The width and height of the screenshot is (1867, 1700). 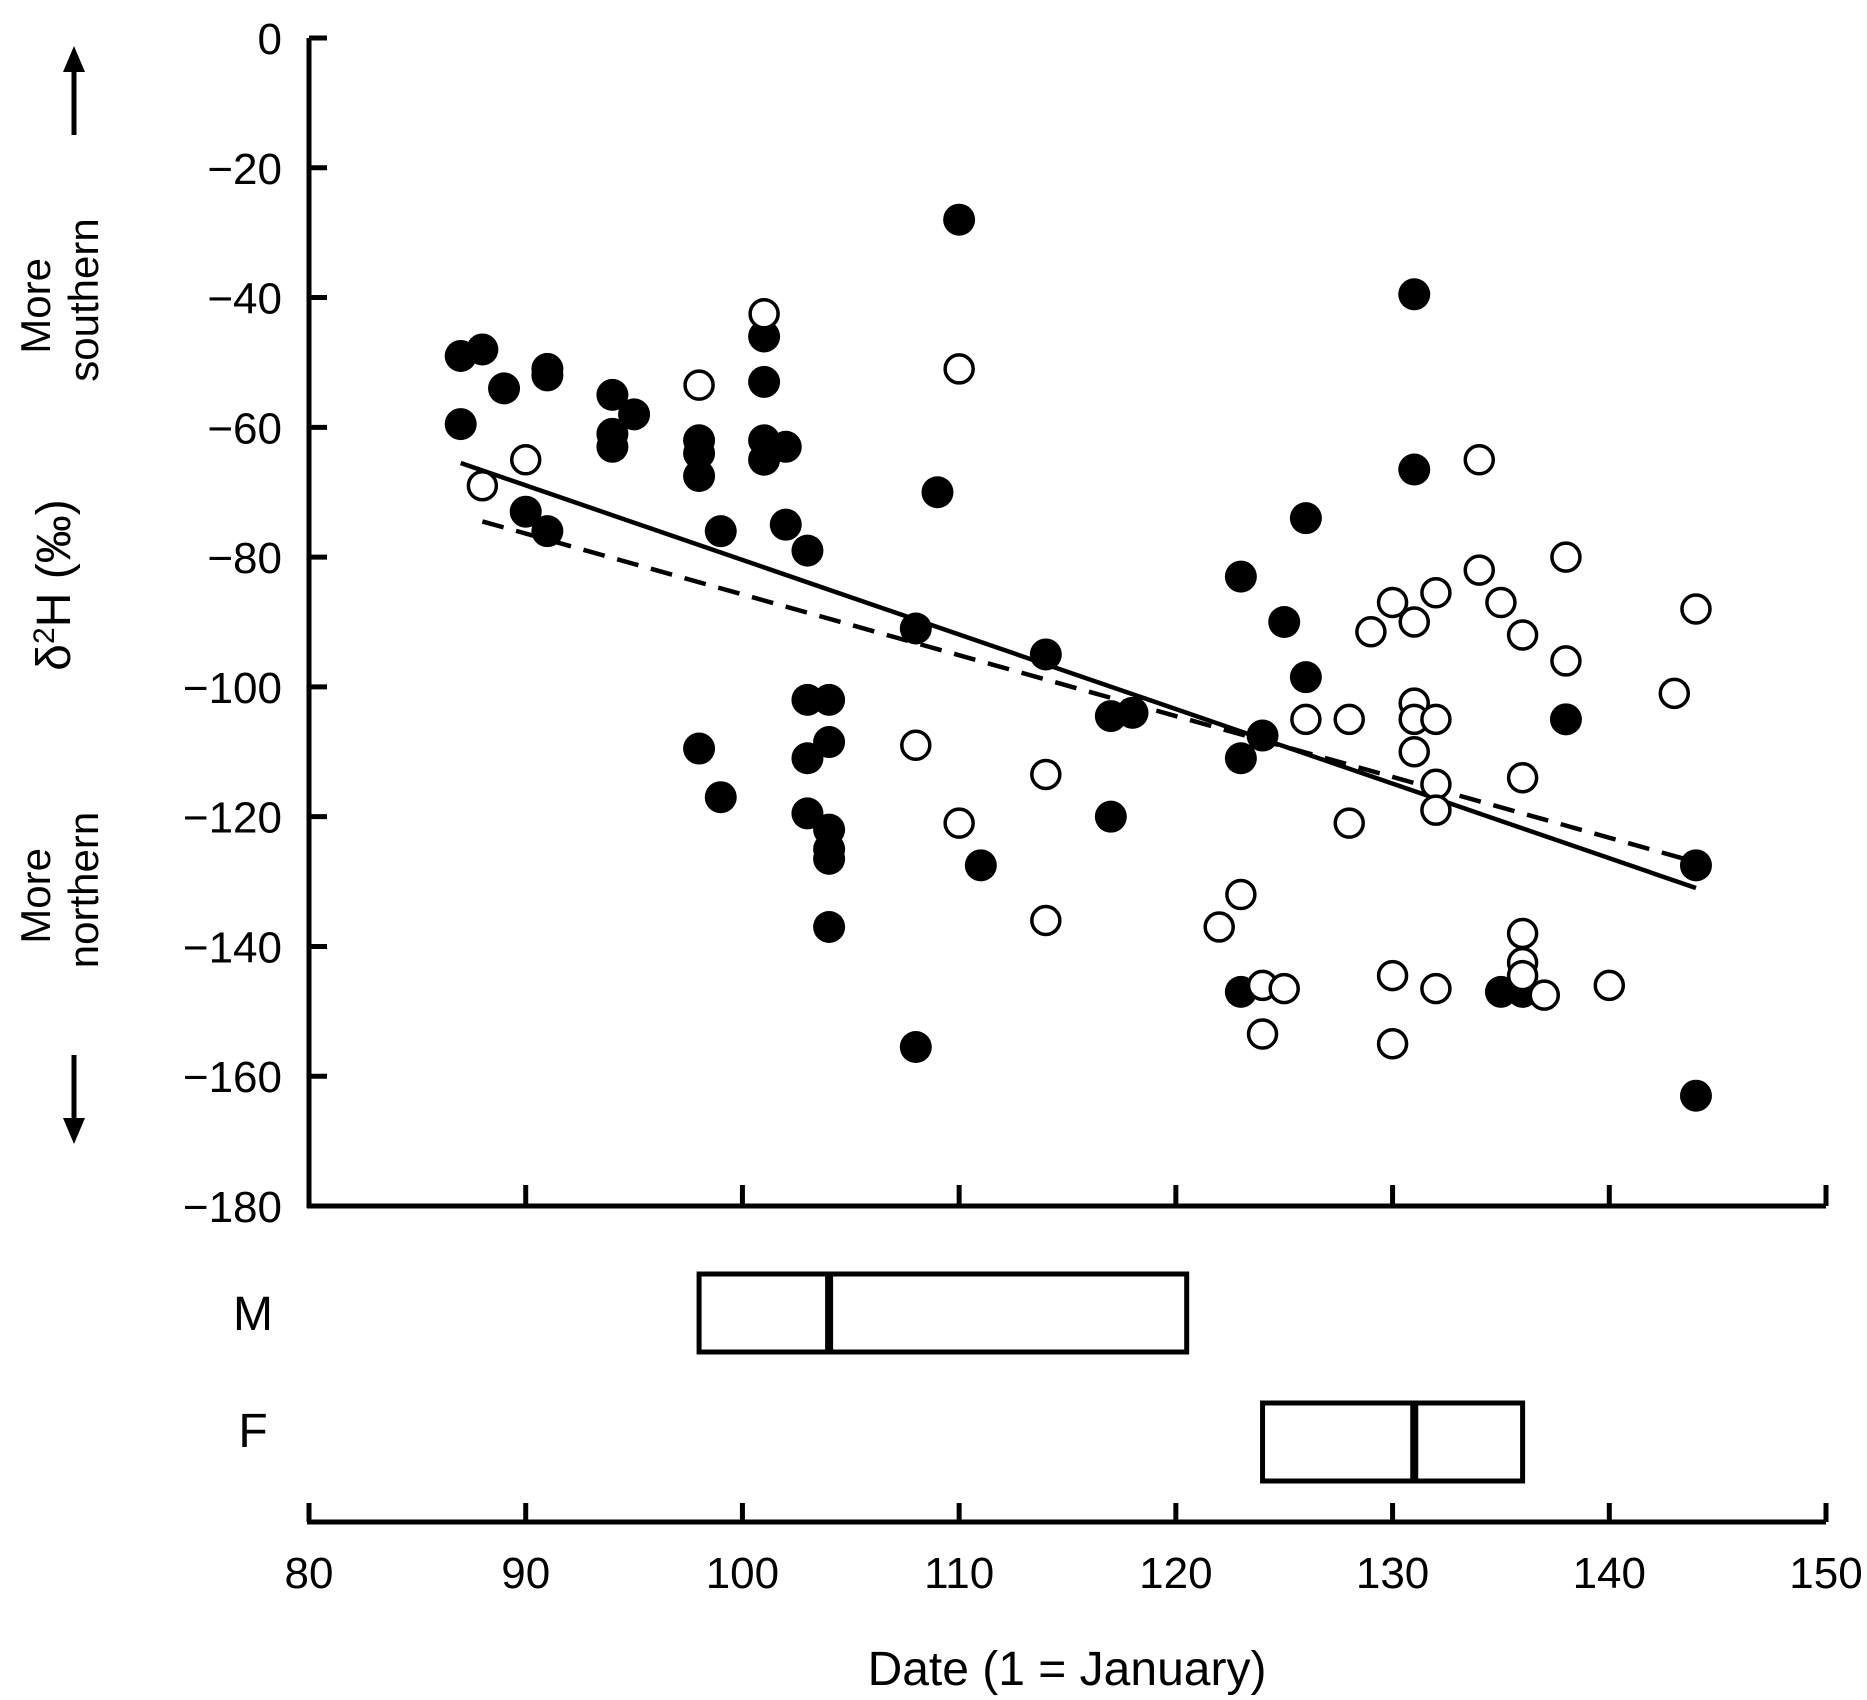 What do you see at coordinates (59, 890) in the screenshot?
I see `annotation-more-northern: More northern` at bounding box center [59, 890].